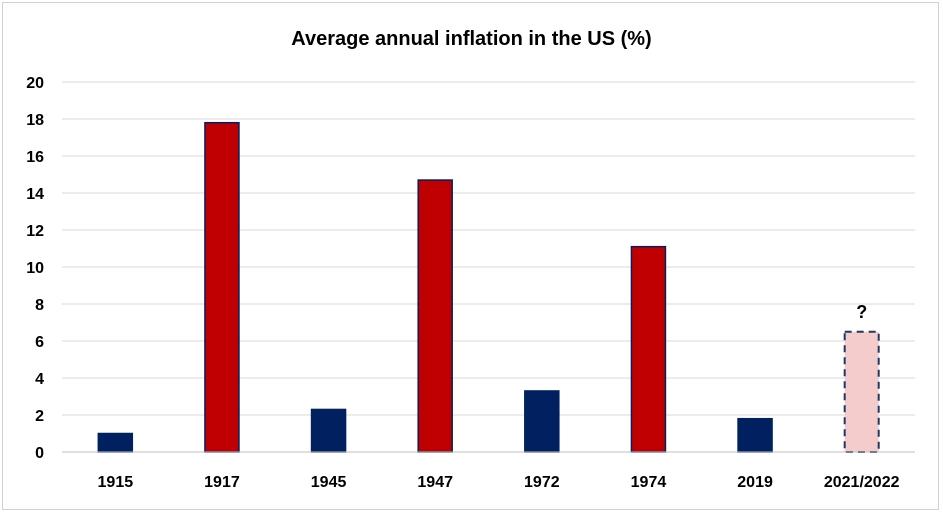 Image resolution: width=943 pixels, height=514 pixels. What do you see at coordinates (542, 421) in the screenshot?
I see `bar-1972` at bounding box center [542, 421].